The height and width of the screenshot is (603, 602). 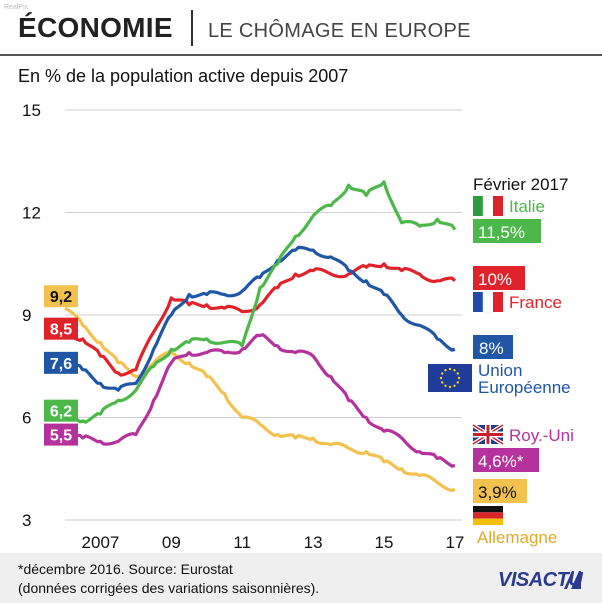 I want to click on x-tick-label: 2007, so click(x=101, y=542).